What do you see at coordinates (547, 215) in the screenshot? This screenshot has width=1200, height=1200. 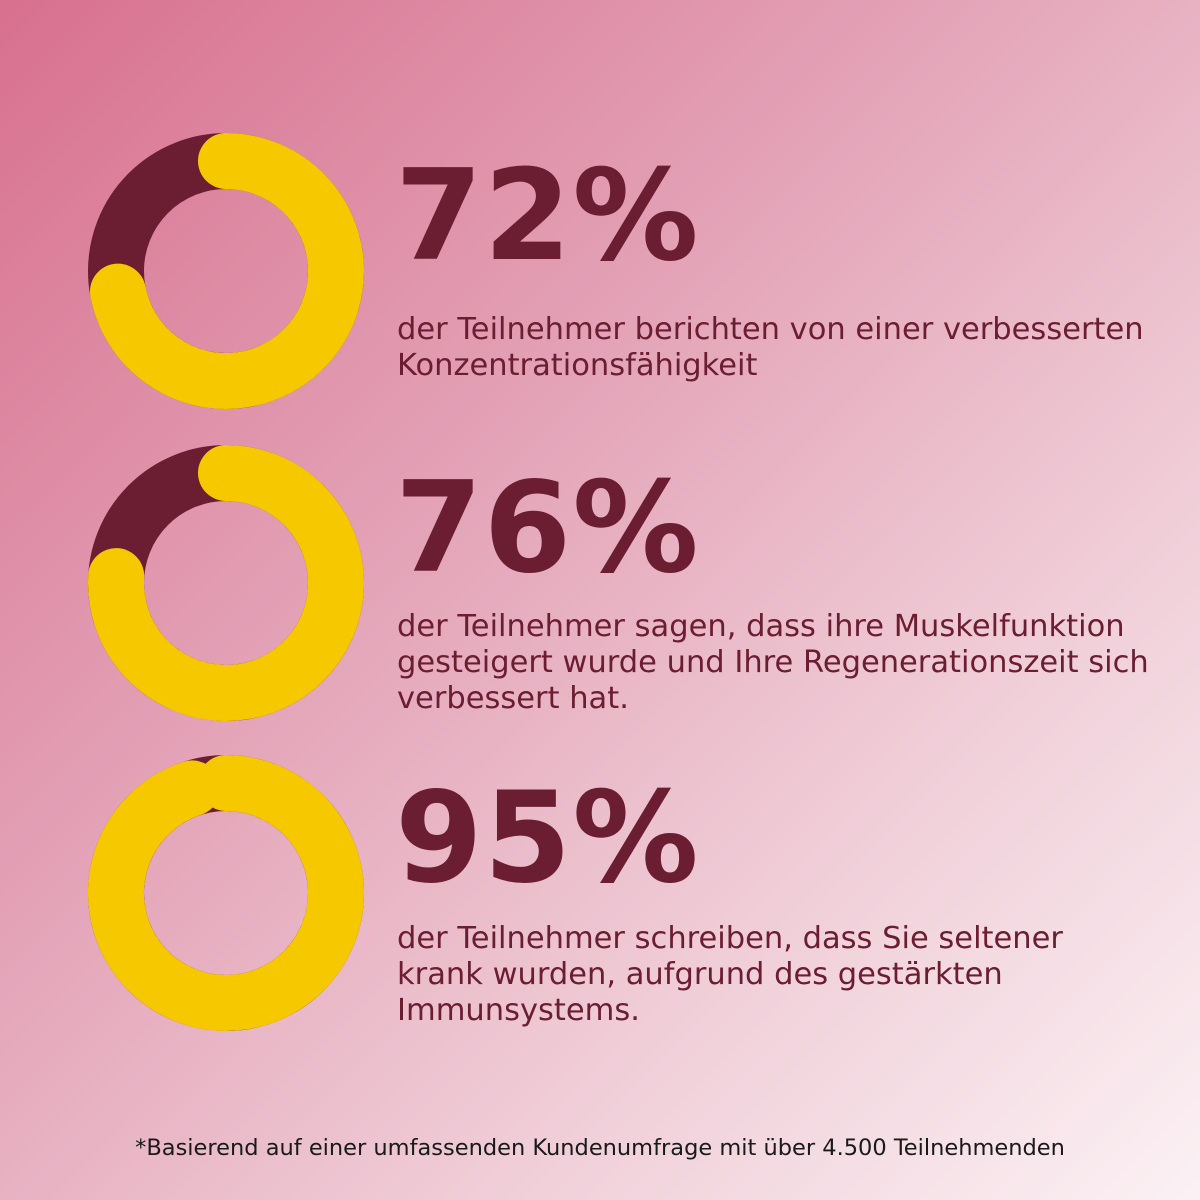 I see `stat-value: 72%` at bounding box center [547, 215].